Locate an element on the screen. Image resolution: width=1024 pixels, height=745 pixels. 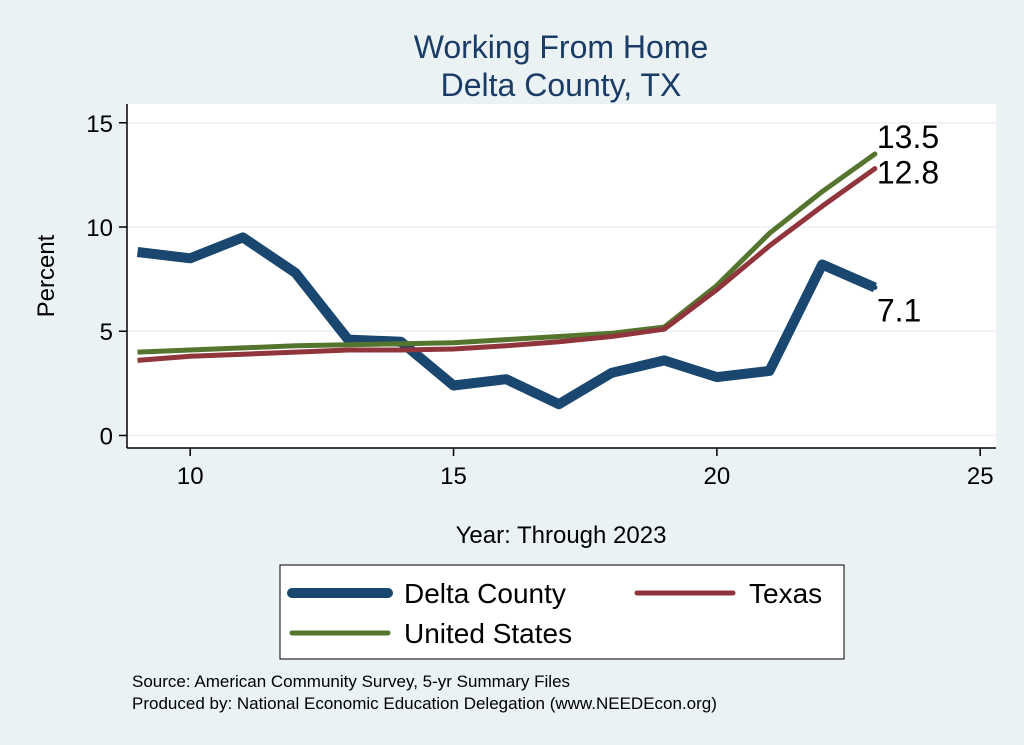
series-end-point-united-states is located at coordinates (875, 154).